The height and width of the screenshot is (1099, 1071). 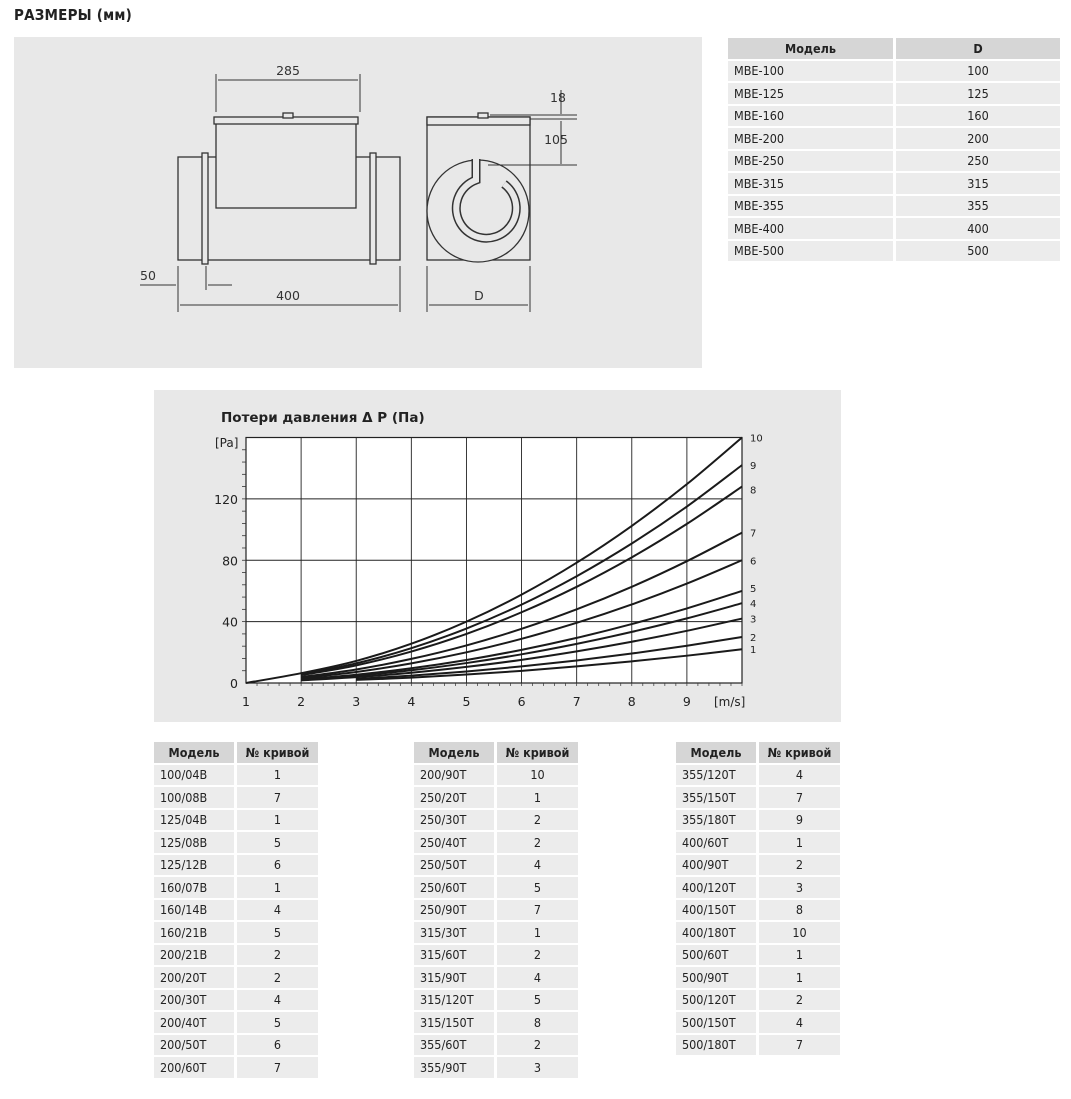 What do you see at coordinates (716, 797) in the screenshot?
I see `model-cell: 355/150T` at bounding box center [716, 797].